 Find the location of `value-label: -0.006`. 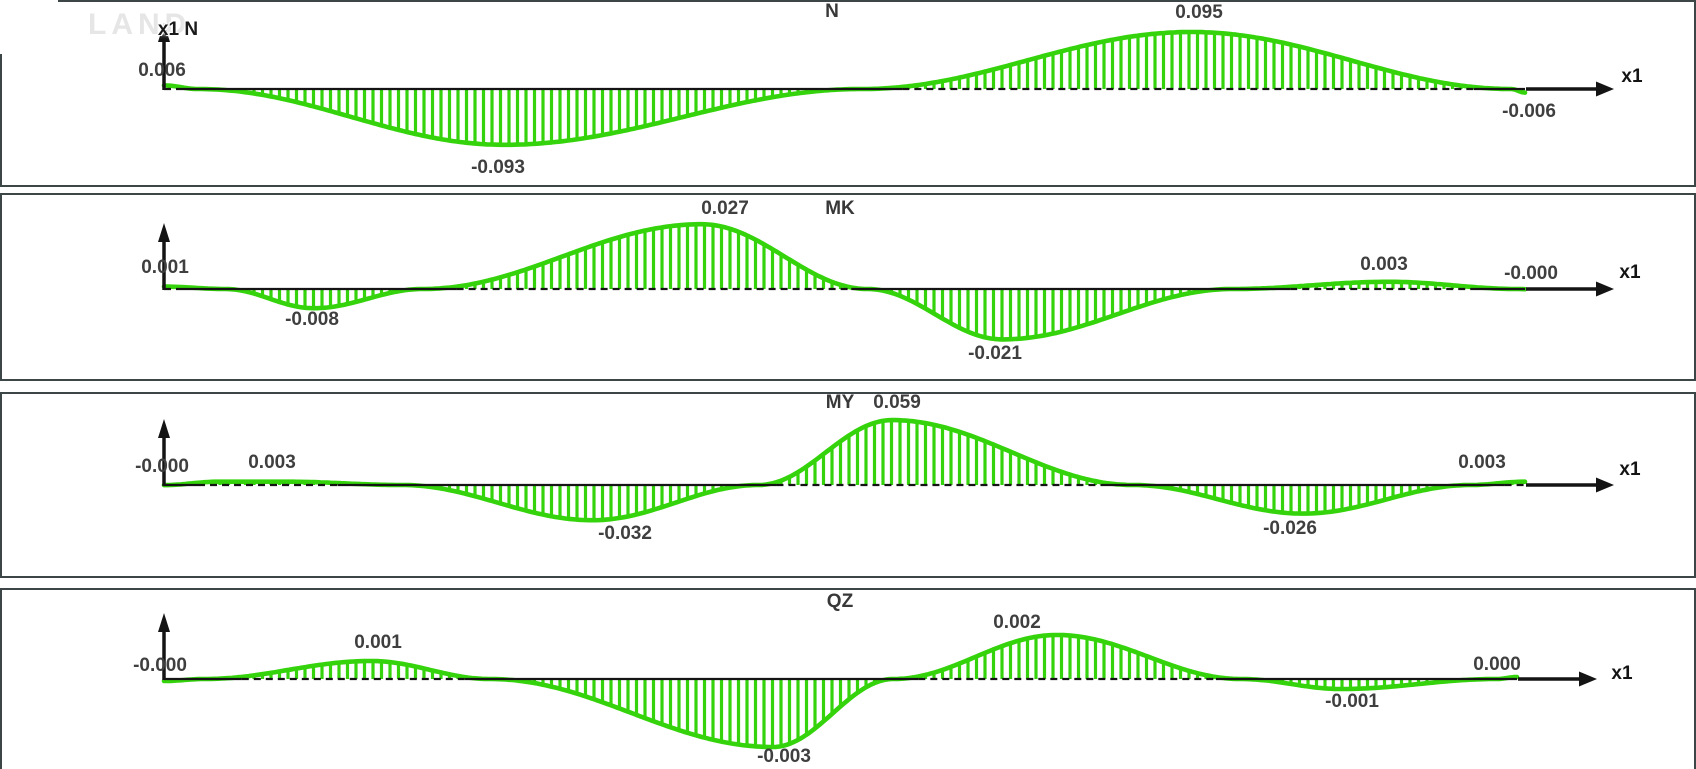

value-label: -0.006 is located at coordinates (1529, 111).